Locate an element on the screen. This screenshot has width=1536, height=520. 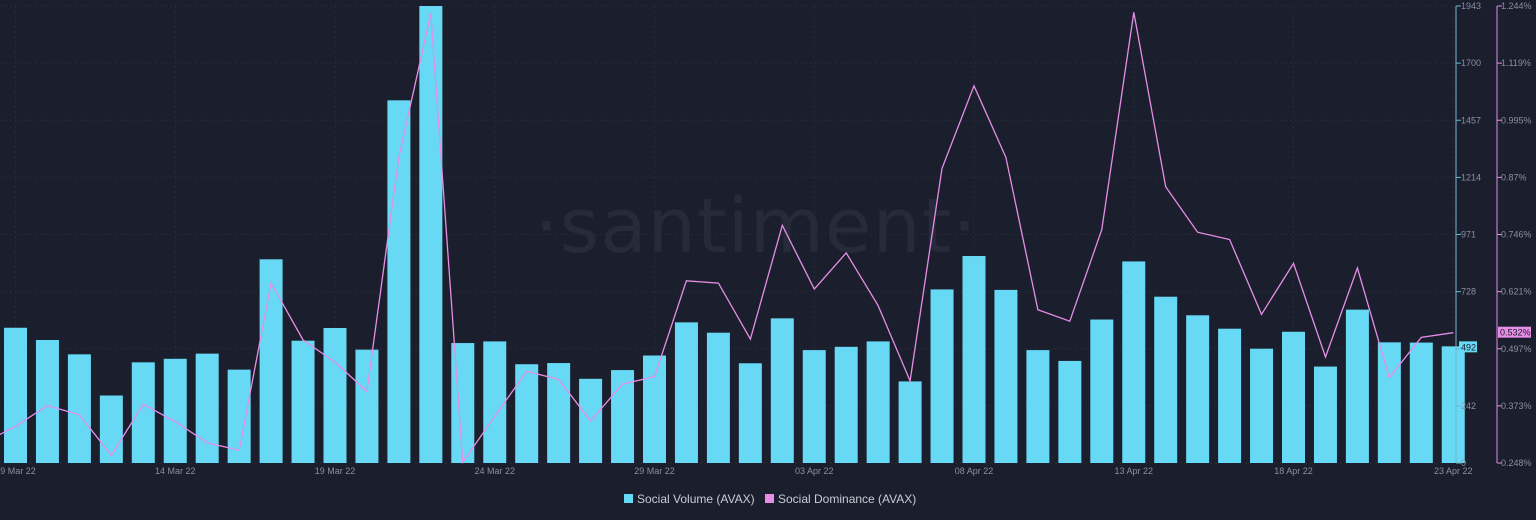
current-volume-badge is located at coordinates (1468, 347).